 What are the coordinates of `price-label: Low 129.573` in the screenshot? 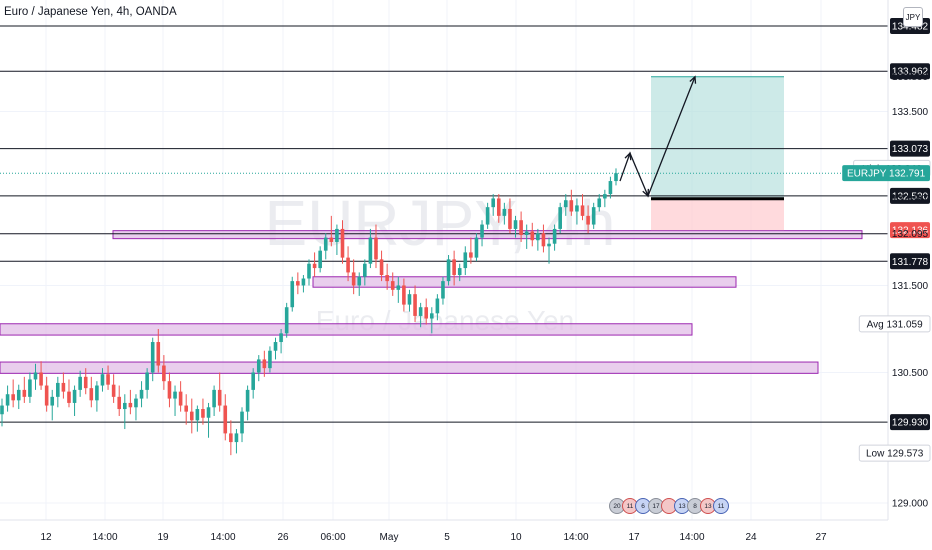 It's located at (895, 454).